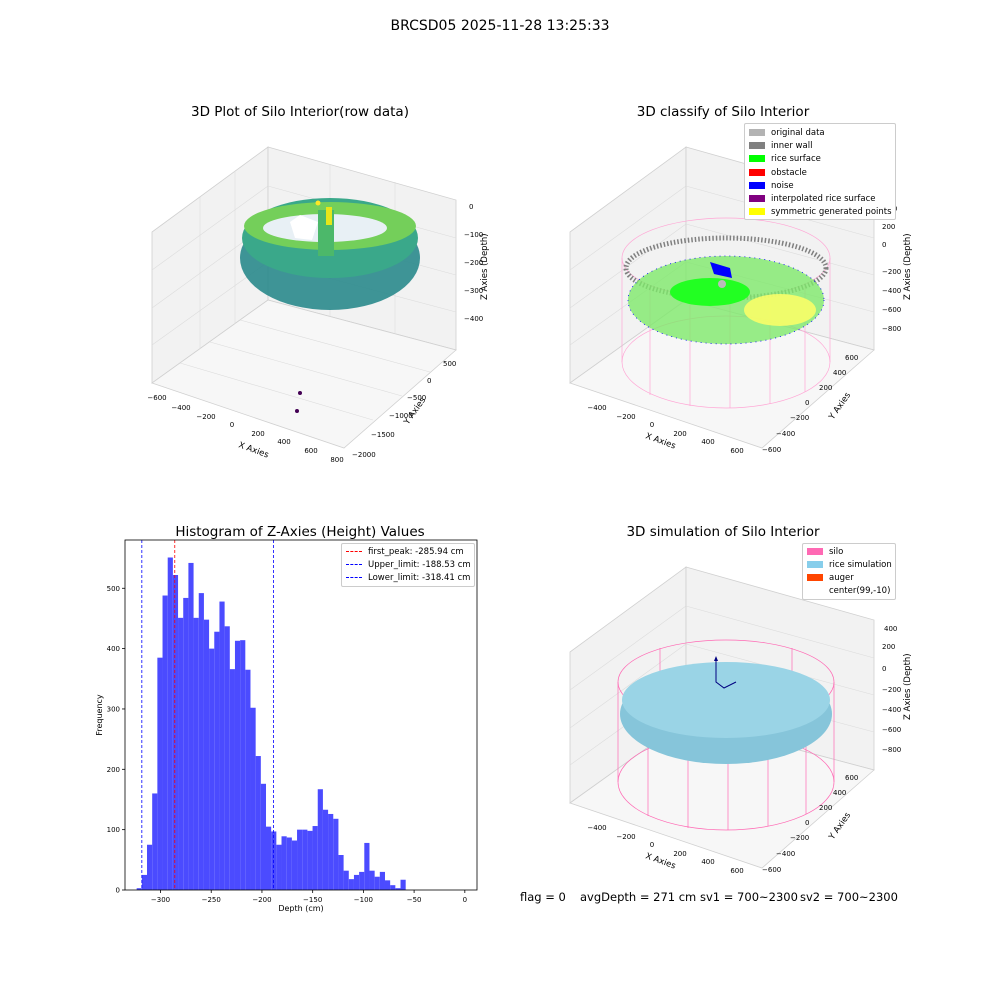  Describe the element at coordinates (820, 212) in the screenshot. I see `legend-item-symmetric: symmetric generated points` at that location.